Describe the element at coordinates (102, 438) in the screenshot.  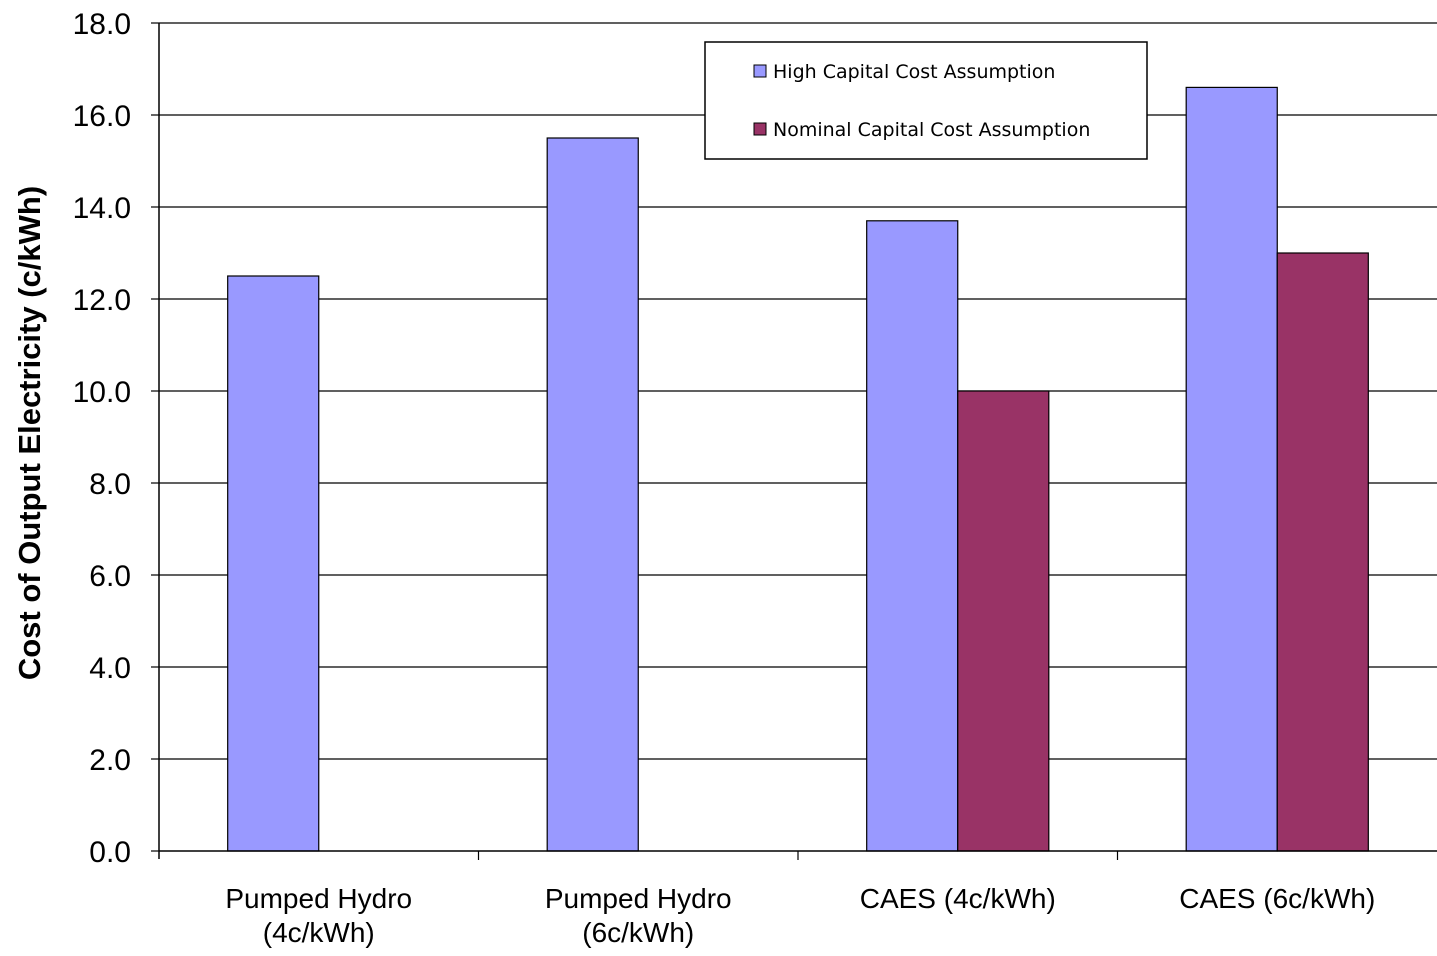
I see `y-tick-labels: 0.0 2.0 4.0 6.0 8.0 10.0 12.0 14.0 16.0 18.0` at that location.